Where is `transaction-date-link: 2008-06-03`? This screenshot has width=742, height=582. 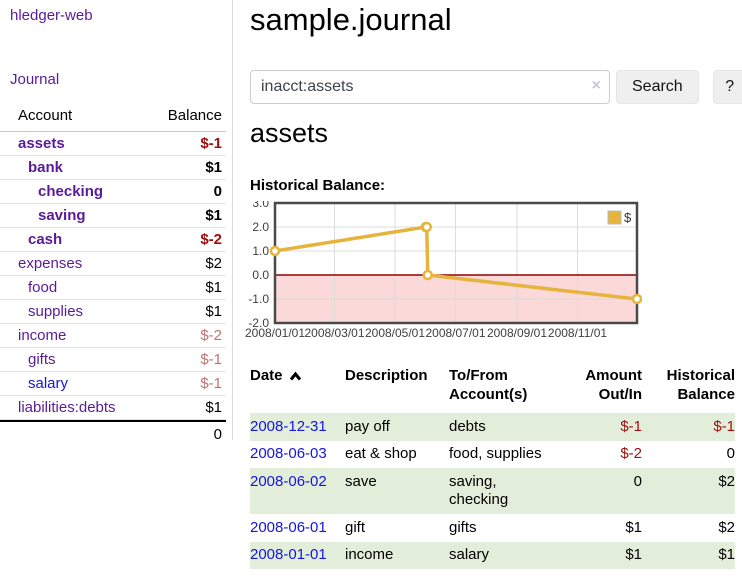
transaction-date-link: 2008-06-03 is located at coordinates (288, 453).